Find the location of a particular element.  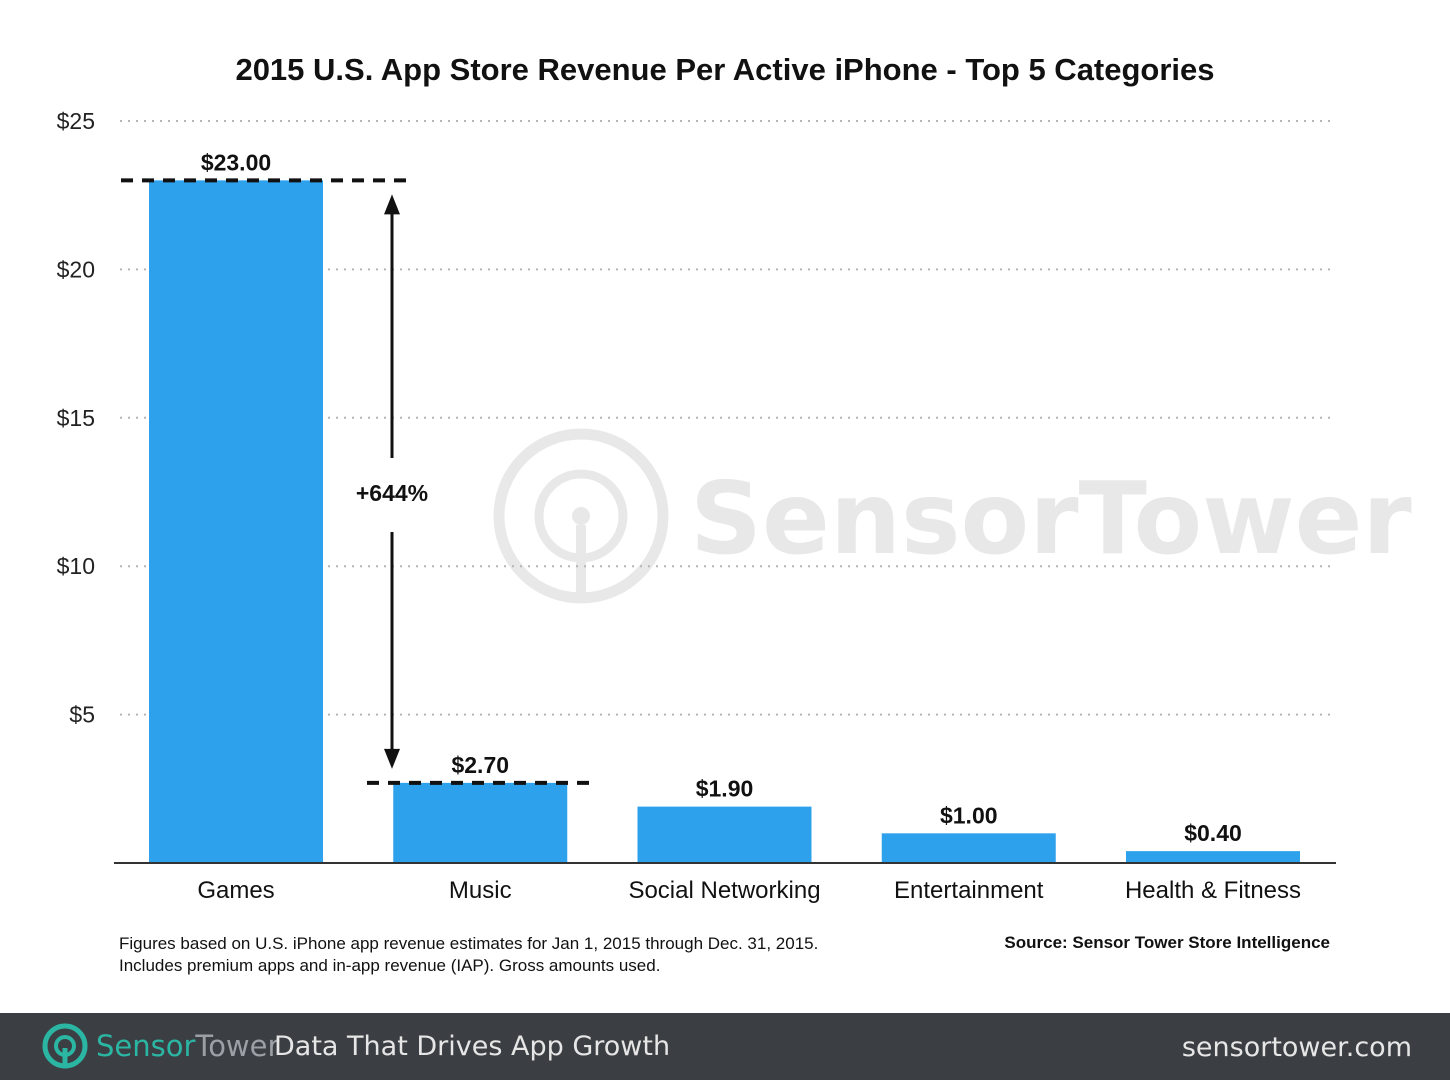

bar-value-label: $1.90 is located at coordinates (725, 789).